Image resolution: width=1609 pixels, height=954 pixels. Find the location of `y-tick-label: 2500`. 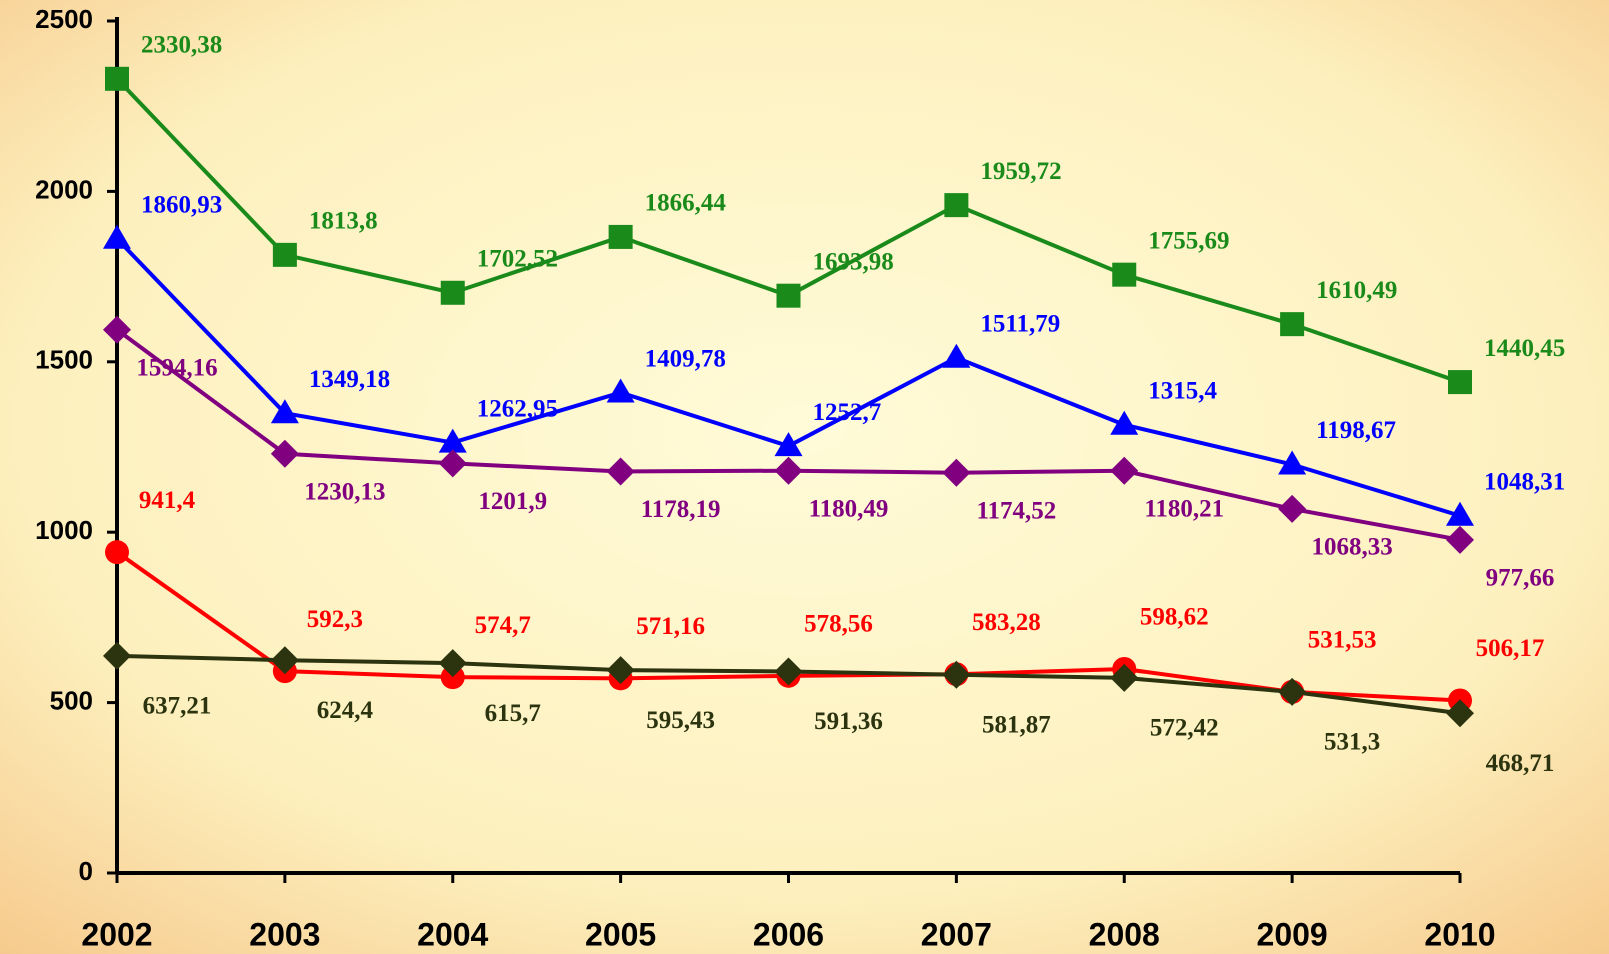

y-tick-label: 2500 is located at coordinates (64, 19).